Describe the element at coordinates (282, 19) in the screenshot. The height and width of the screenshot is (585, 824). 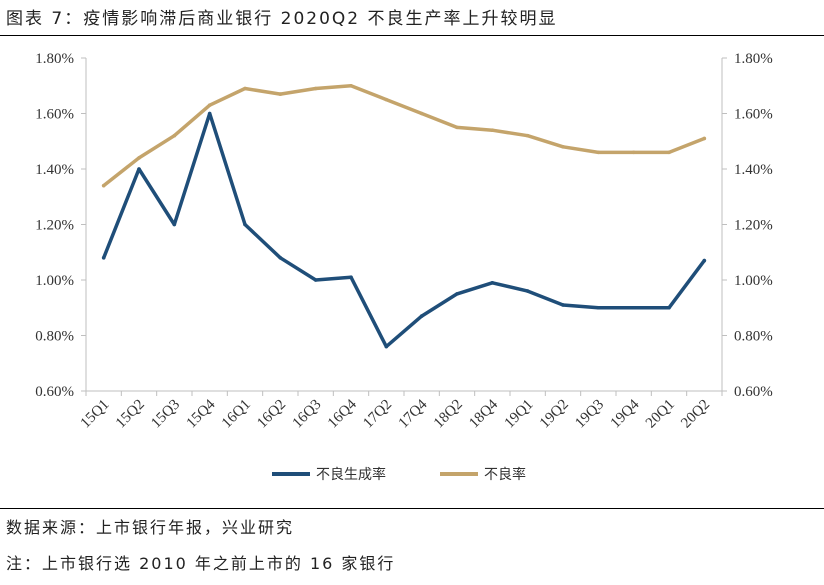
I see `figure-title: 图表 7：疫情影响滞后商业银行 2020Q2 不良生产率上升较明显` at that location.